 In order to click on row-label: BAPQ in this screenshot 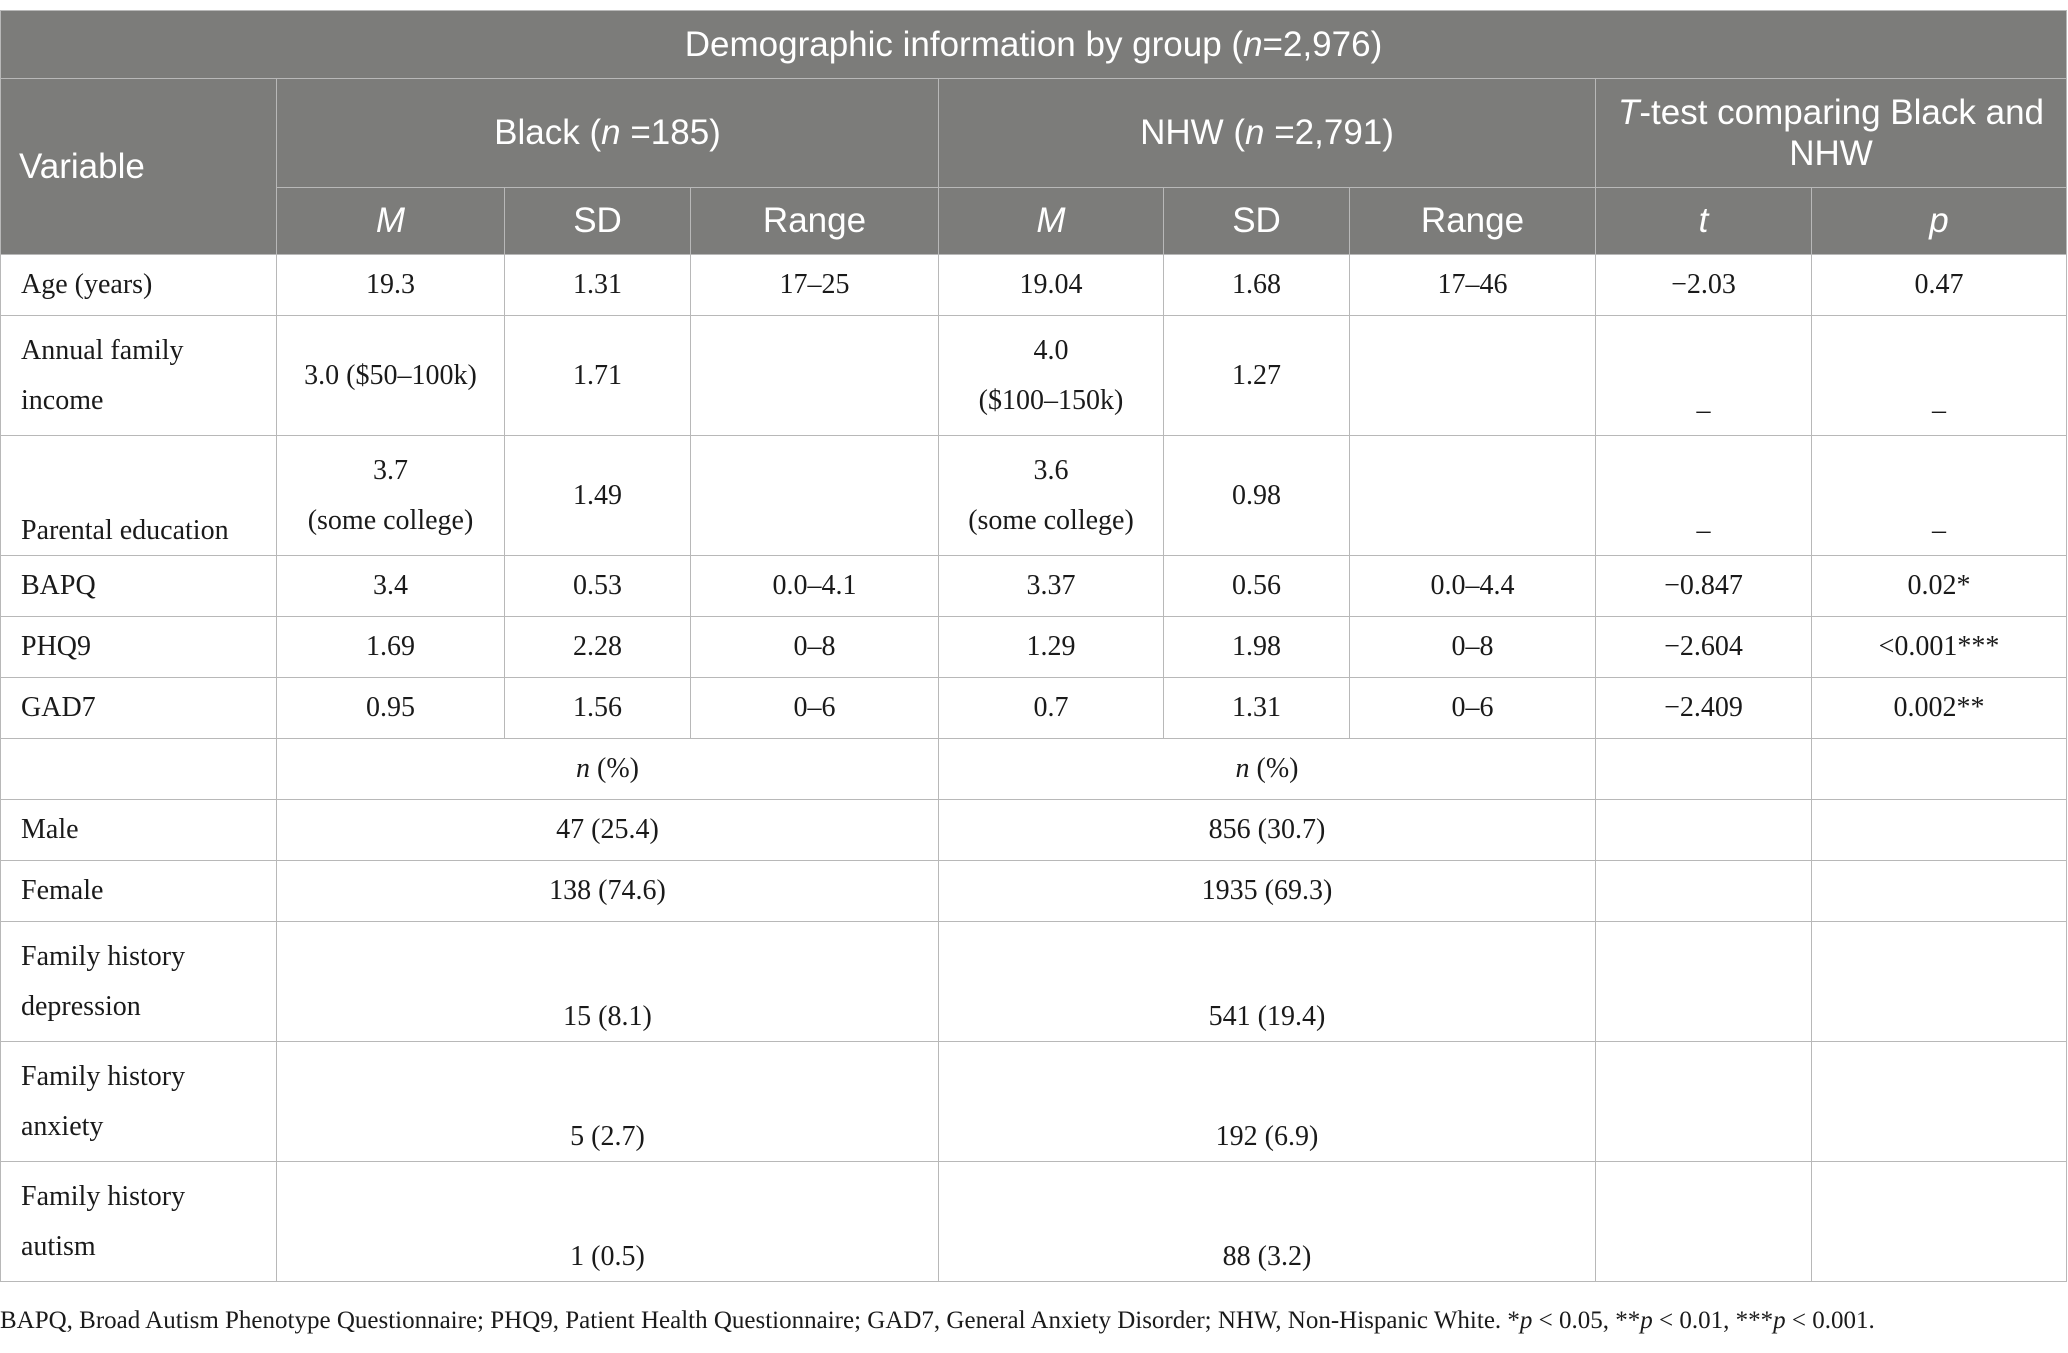, I will do `click(138, 586)`.